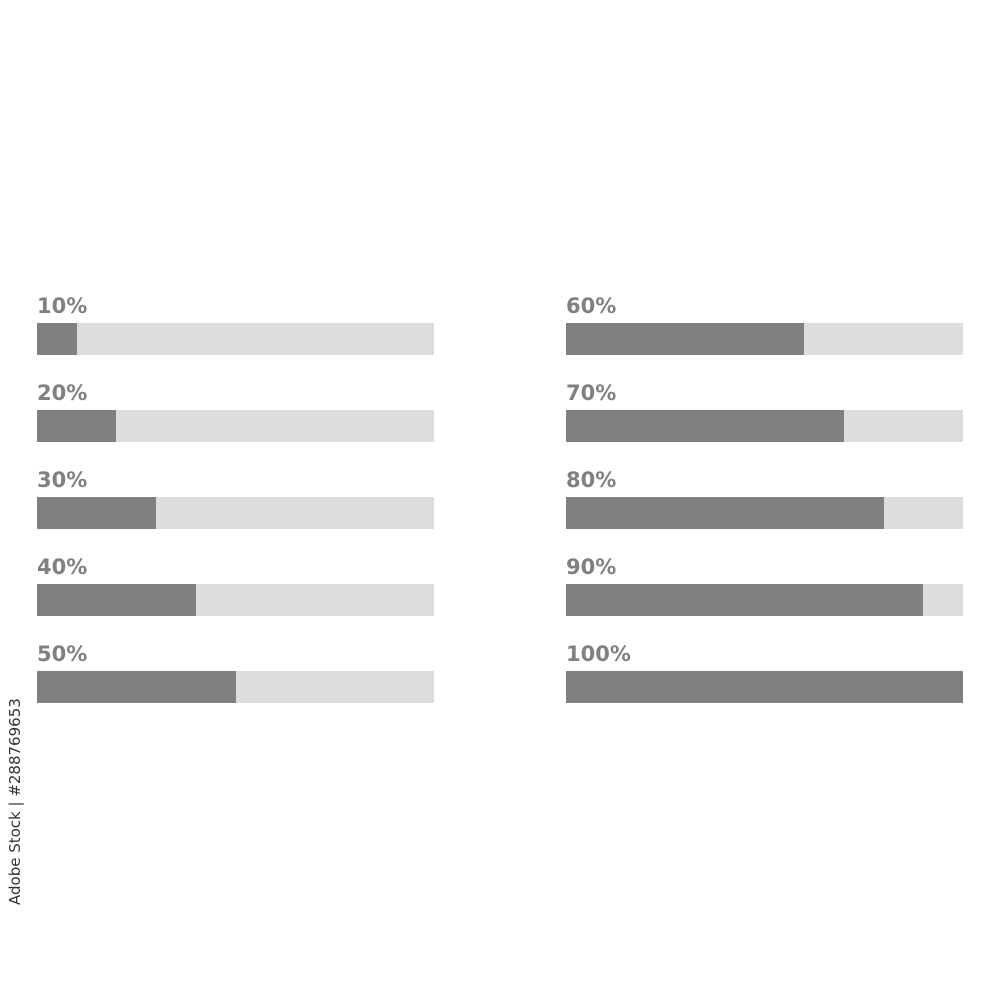 The image size is (1000, 1000). I want to click on progress-item: 10%, so click(235, 335).